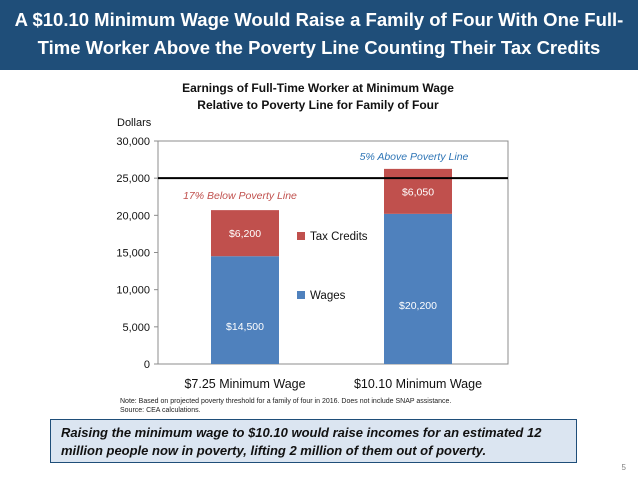 This screenshot has height=479, width=638. I want to click on y-tick-label: 20,000, so click(133, 216).